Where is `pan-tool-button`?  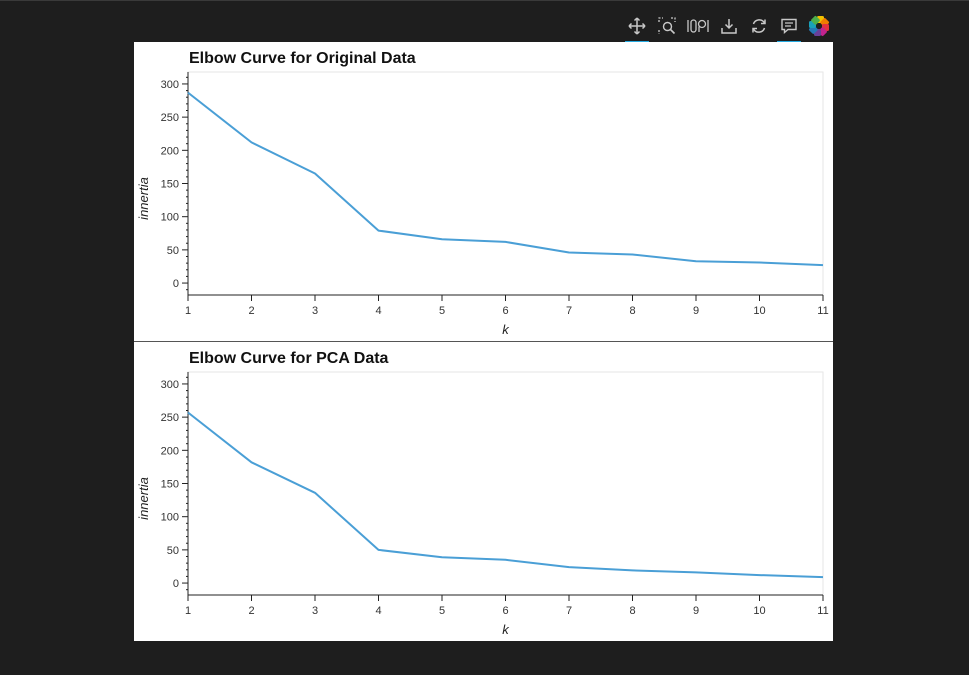 pan-tool-button is located at coordinates (637, 29).